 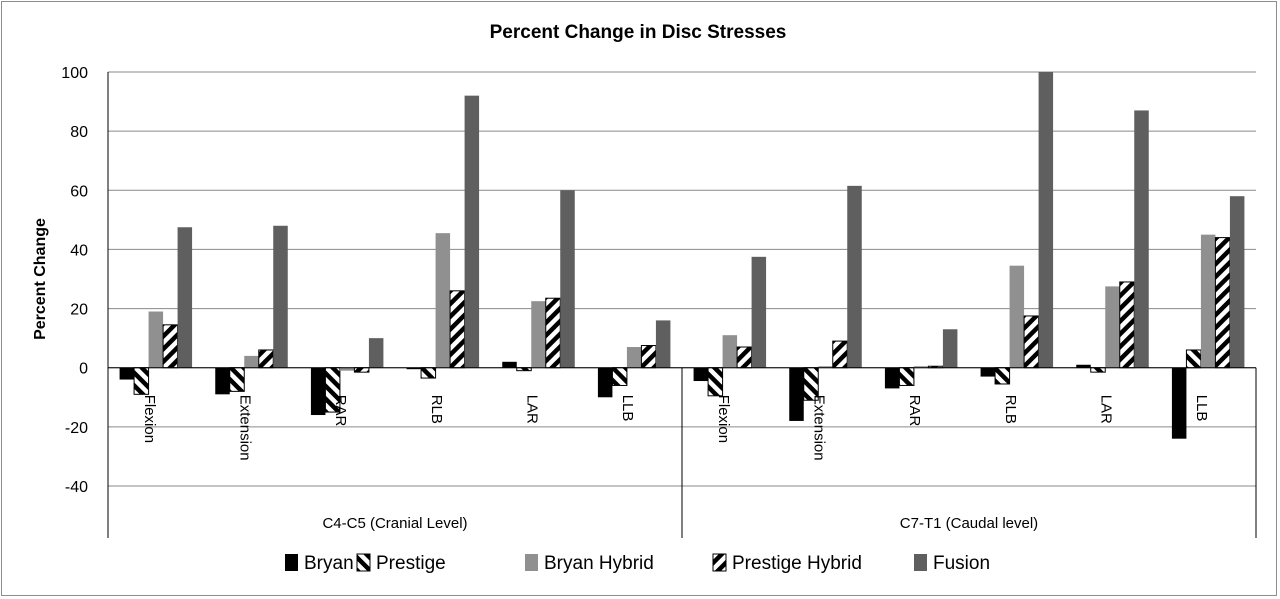 I want to click on y-tick-label: 40, so click(x=79, y=250).